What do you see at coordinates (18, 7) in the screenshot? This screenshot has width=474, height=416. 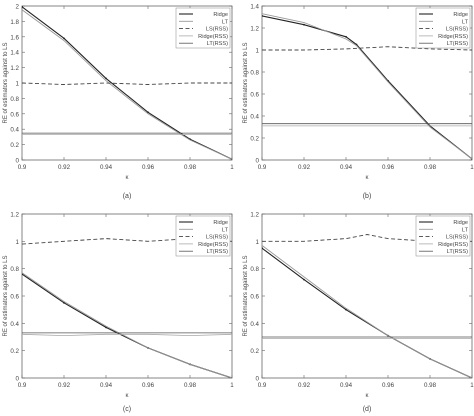 I see `y-tick-label: 2` at bounding box center [18, 7].